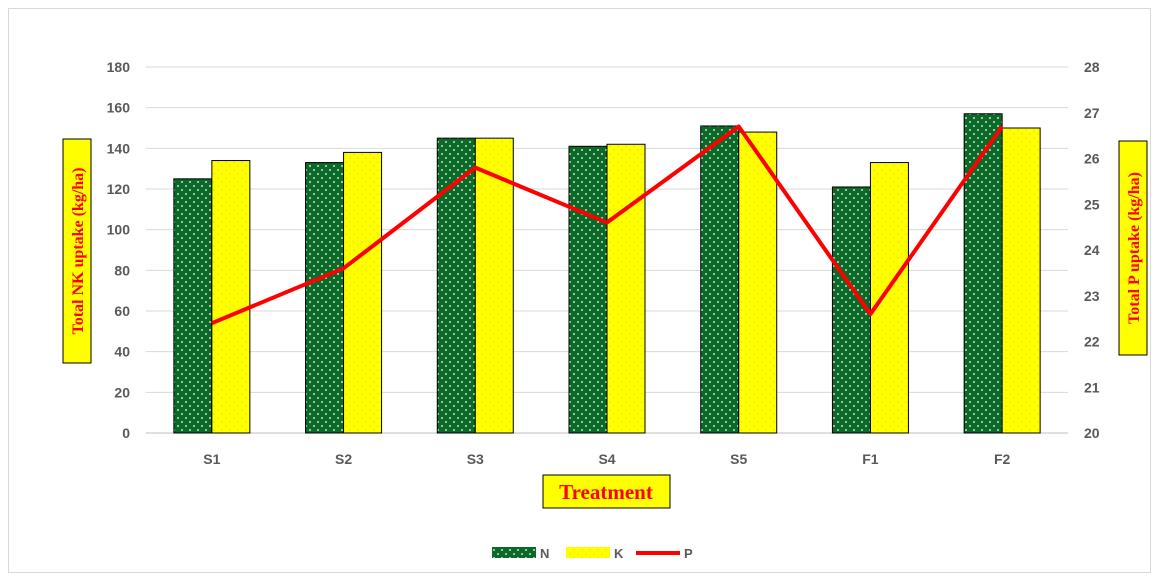  I want to click on legend-swatch-k, so click(588, 552).